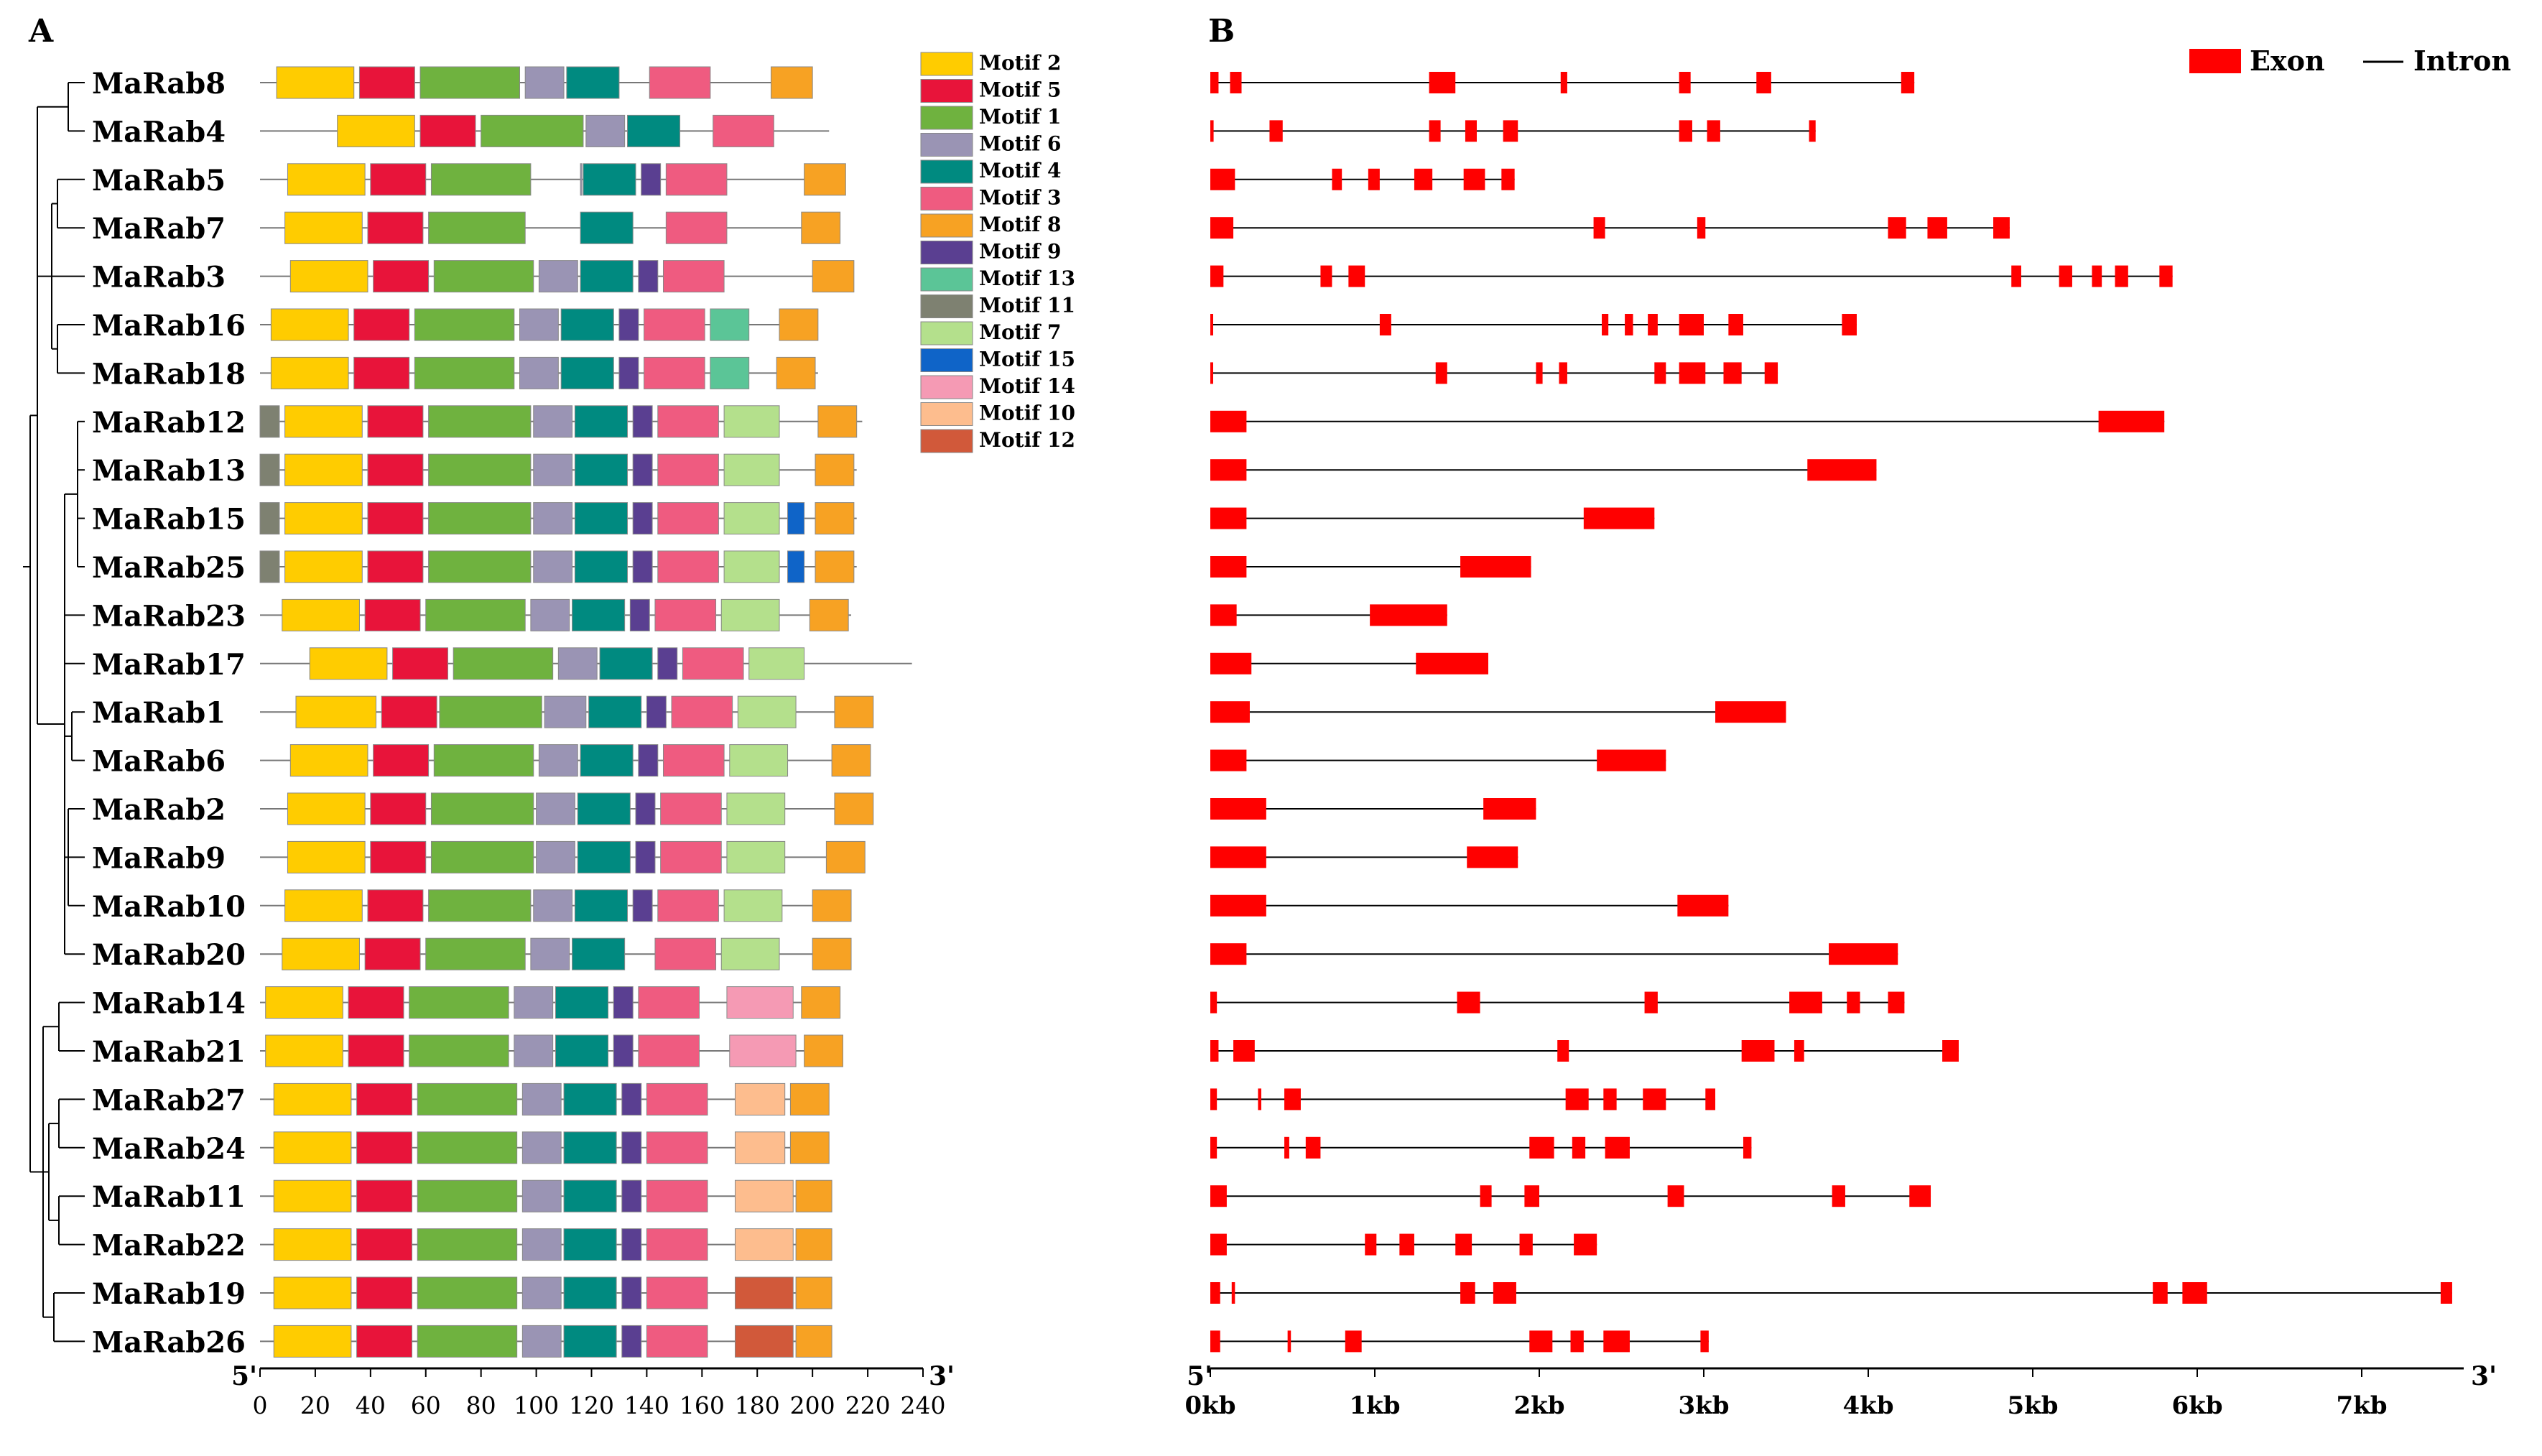 This screenshot has width=2542, height=1456. Describe the element at coordinates (593, 1390) in the screenshot. I see `motif-axis: 0 20 40 60 80 100 120 140 160 180 200 220 240 5' 3'` at that location.